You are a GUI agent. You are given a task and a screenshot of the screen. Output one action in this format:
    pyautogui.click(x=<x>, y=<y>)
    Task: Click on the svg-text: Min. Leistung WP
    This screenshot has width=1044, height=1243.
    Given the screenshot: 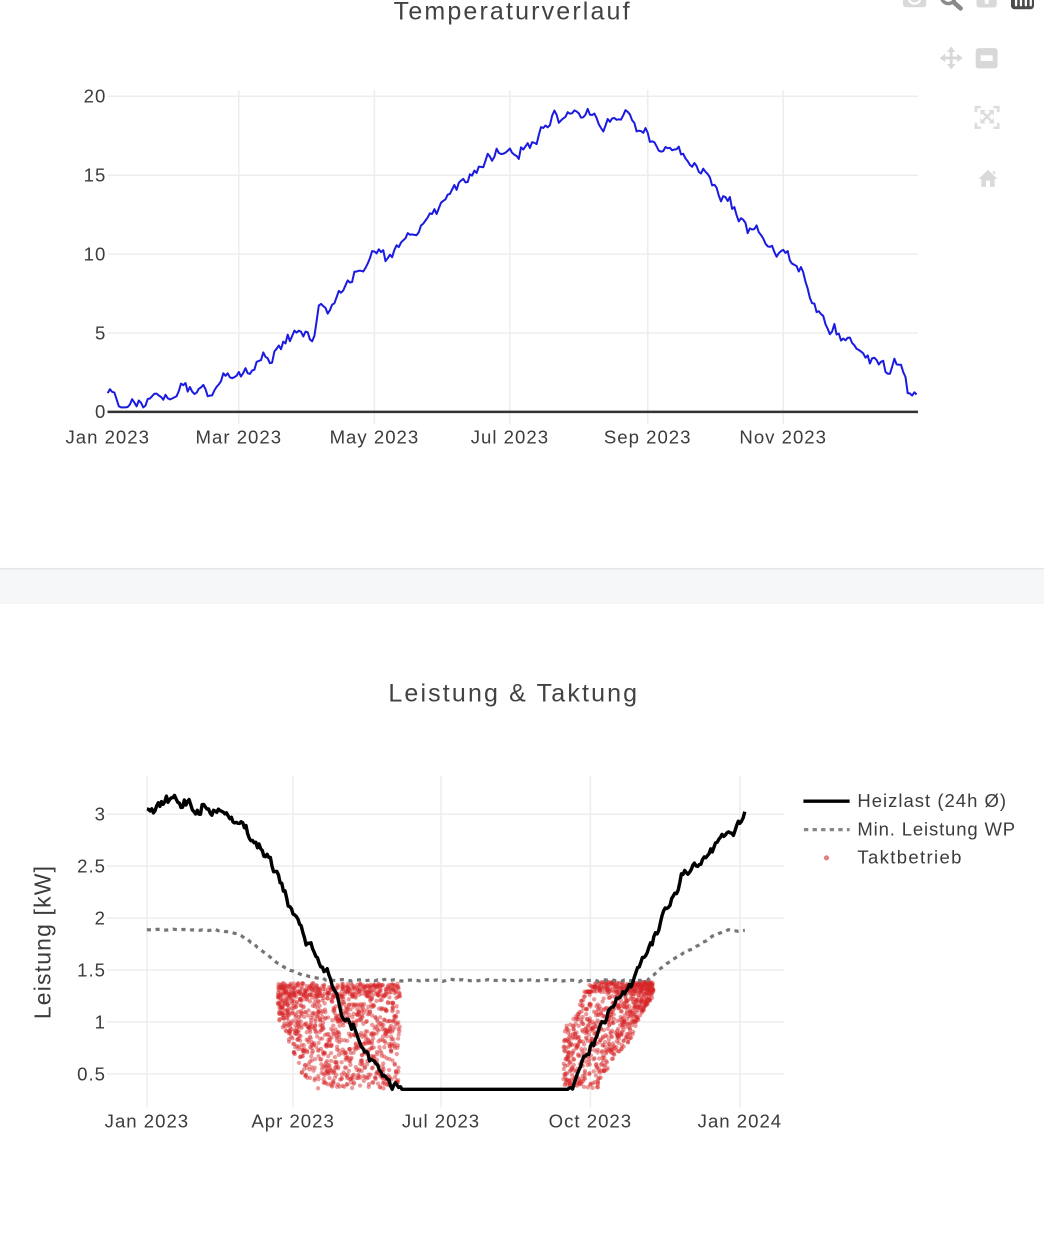 What is the action you would take?
    pyautogui.click(x=936, y=828)
    